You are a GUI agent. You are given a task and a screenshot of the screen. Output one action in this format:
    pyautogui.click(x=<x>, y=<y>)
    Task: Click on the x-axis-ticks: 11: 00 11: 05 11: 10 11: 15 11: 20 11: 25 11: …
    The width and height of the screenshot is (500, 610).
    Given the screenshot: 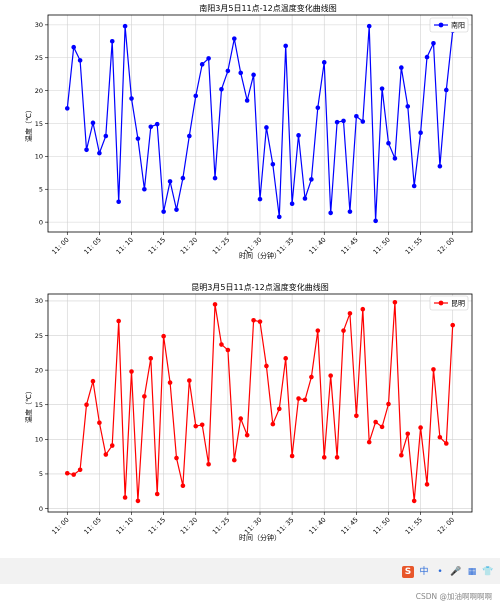 What is the action you would take?
    pyautogui.click(x=253, y=524)
    